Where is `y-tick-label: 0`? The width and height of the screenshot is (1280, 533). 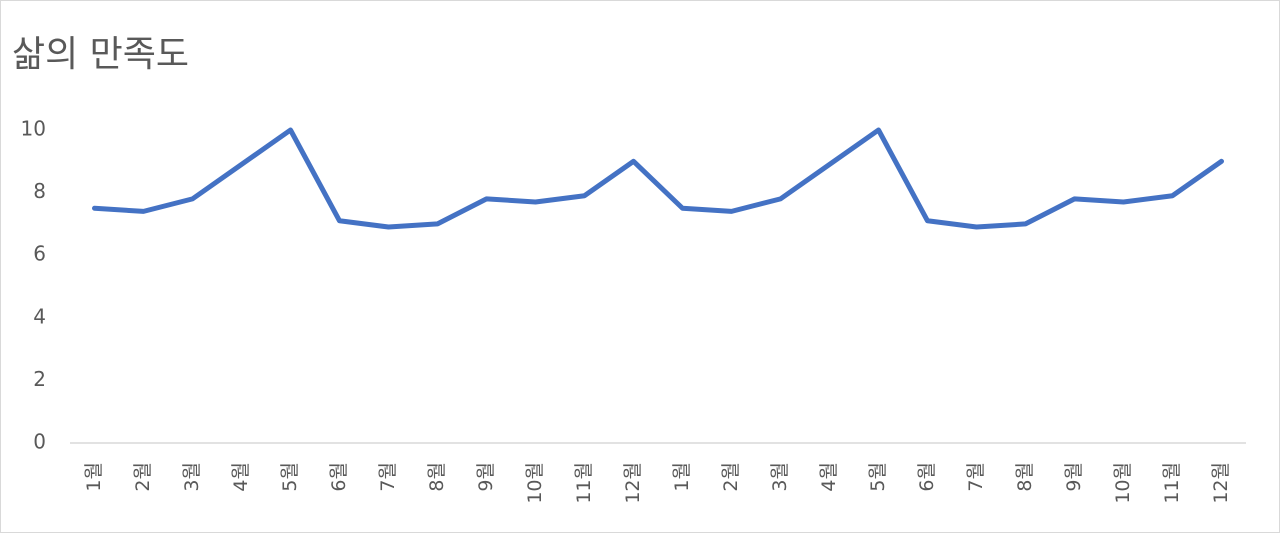 y-tick-label: 0 is located at coordinates (39, 442).